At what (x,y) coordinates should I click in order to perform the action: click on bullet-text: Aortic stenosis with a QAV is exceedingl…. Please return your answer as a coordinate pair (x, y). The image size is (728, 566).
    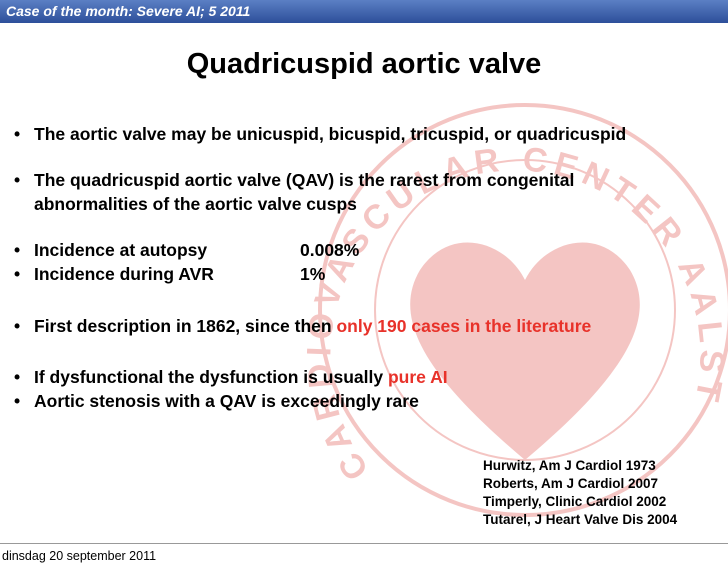
    Looking at the image, I should click on (226, 401).